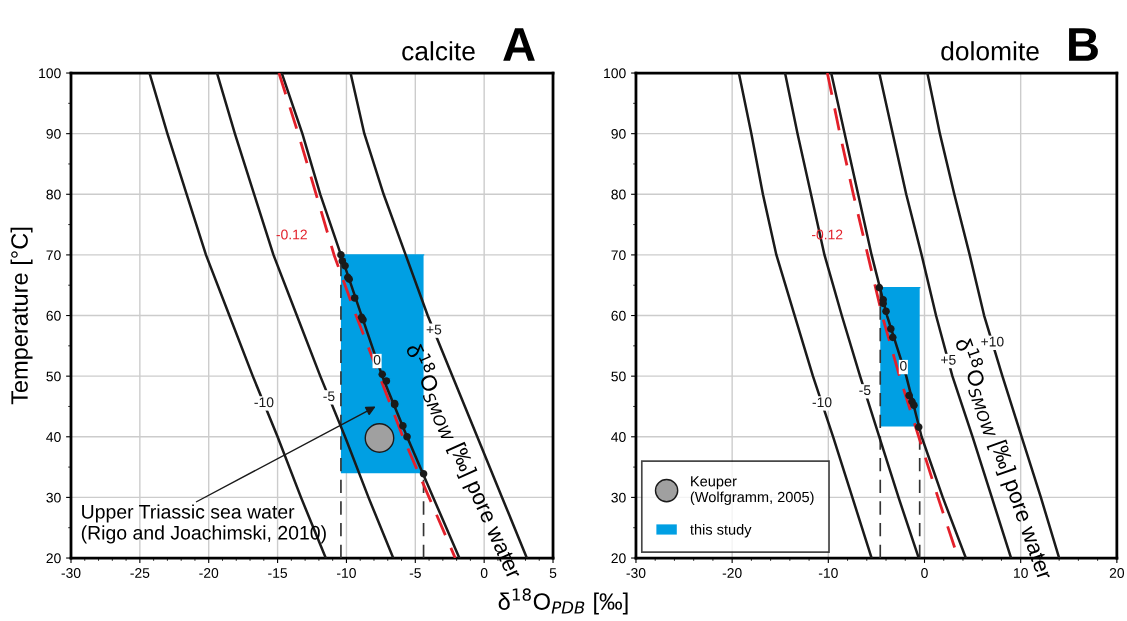  What do you see at coordinates (553, 573) in the screenshot?
I see `x-tick-label: 5` at bounding box center [553, 573].